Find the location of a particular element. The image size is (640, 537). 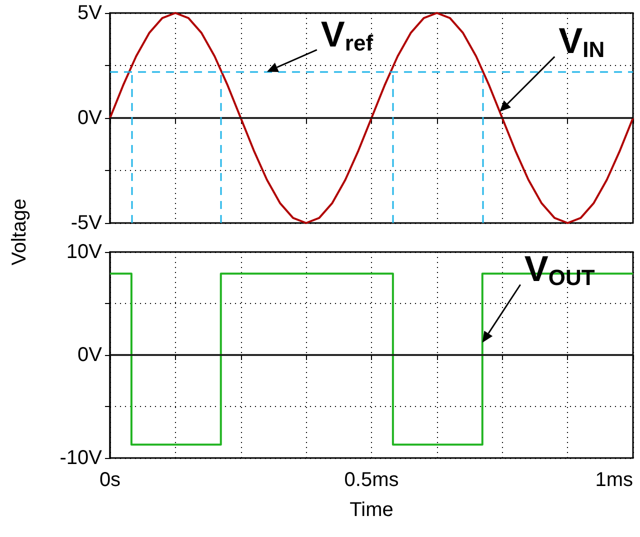

x-tick-label: 0.5ms is located at coordinates (371, 480).